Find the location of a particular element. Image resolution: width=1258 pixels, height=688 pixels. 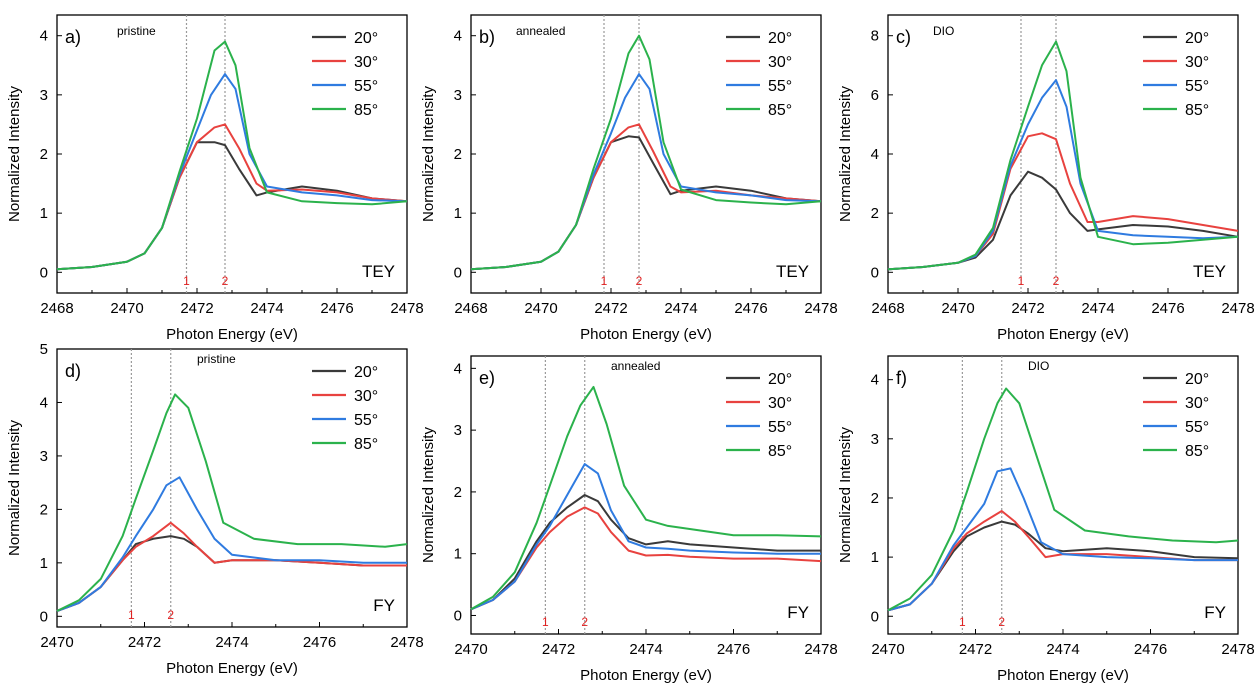

y-tick-label: 8 is located at coordinates (875, 36).